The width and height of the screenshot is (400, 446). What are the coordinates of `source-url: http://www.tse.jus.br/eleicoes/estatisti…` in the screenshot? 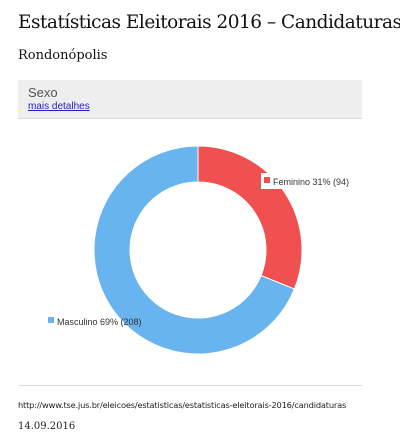 It's located at (182, 405).